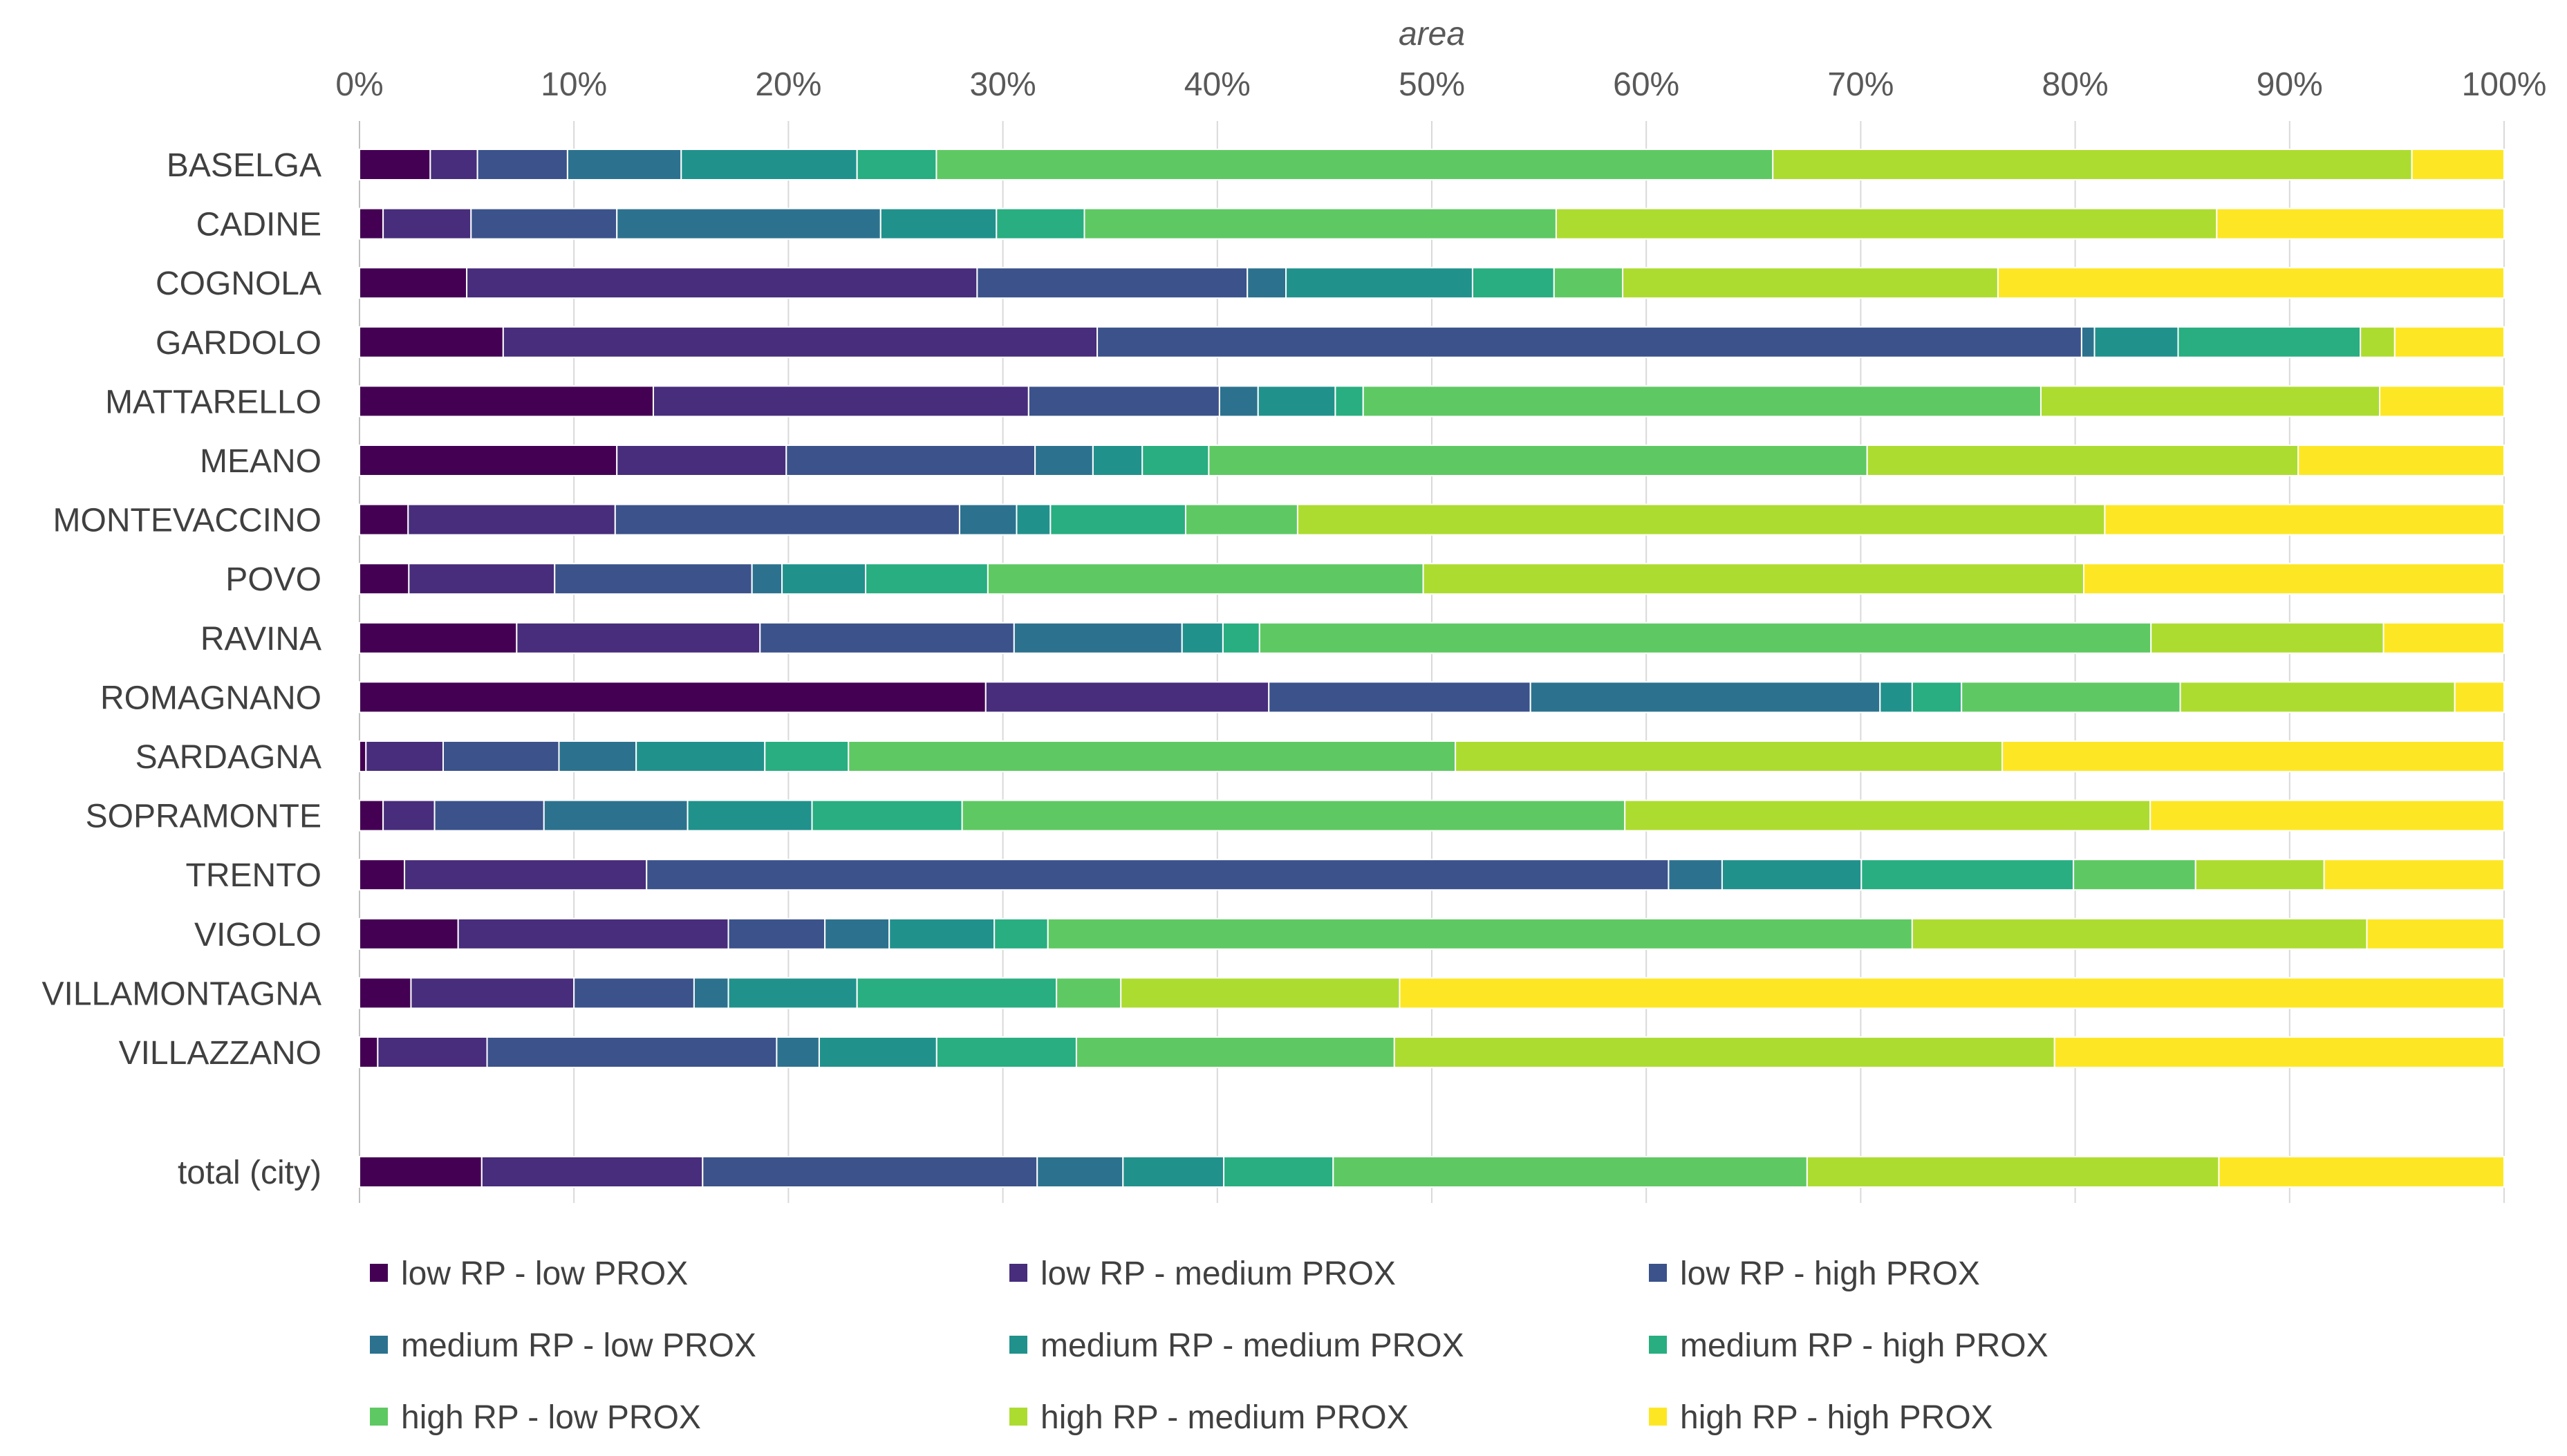 This screenshot has height=1456, width=2567. What do you see at coordinates (2075, 84) in the screenshot?
I see `x-tick-label: 80%` at bounding box center [2075, 84].